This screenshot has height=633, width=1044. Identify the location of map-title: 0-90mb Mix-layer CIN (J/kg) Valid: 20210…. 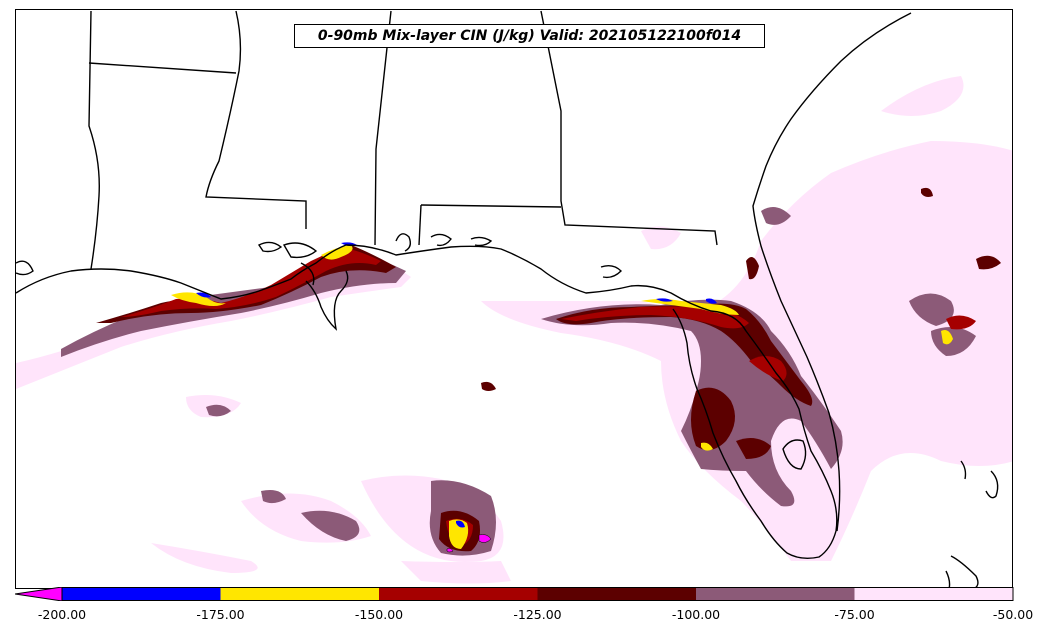
(529, 36).